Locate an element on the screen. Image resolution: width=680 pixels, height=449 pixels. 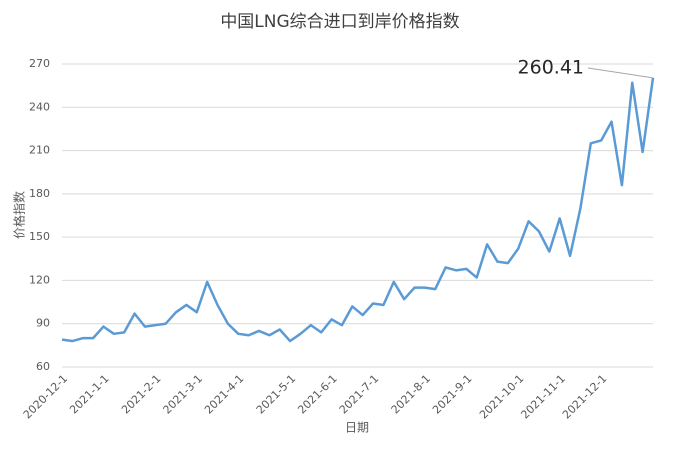
x-tick-label: 2021-6-1 is located at coordinates (317, 394).